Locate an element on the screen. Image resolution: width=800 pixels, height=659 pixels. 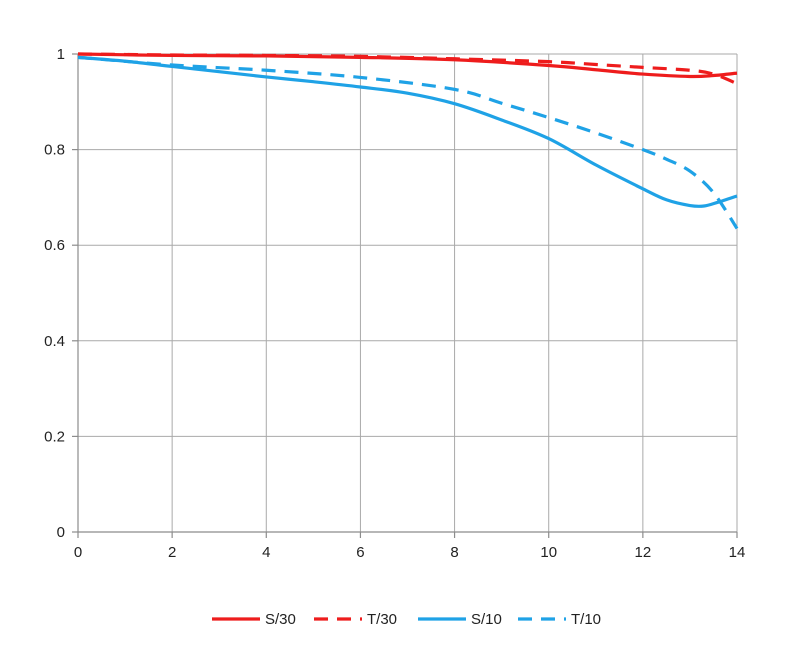
legend-label-s-30: S/30 is located at coordinates (280, 619).